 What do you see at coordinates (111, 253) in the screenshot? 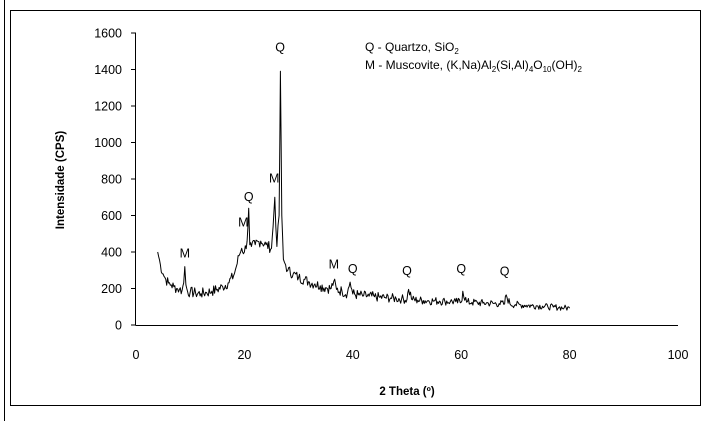
I see `y-tick-label: 400` at bounding box center [111, 253].